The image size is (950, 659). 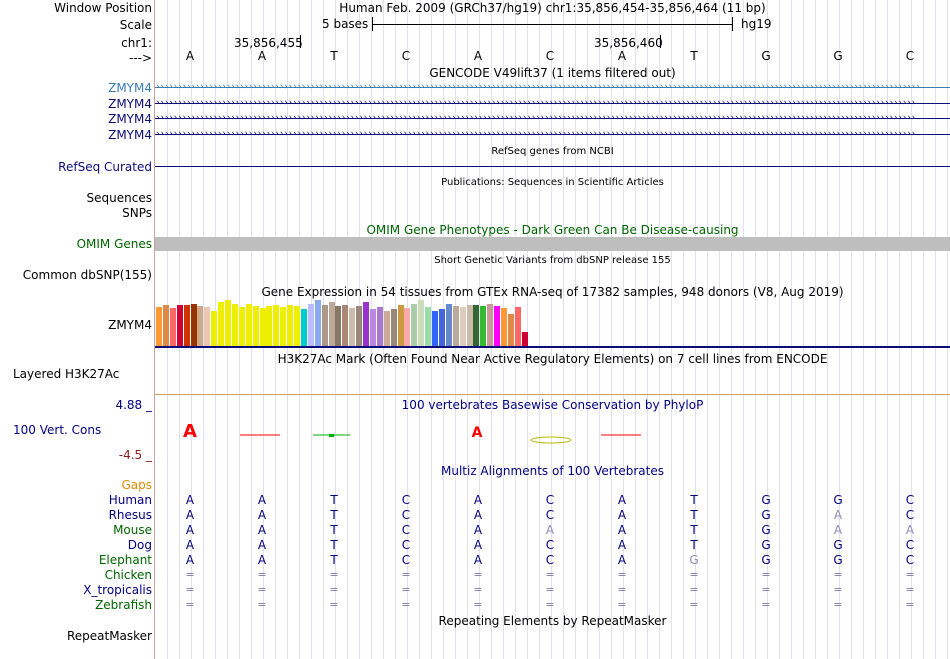 I want to click on multiz-species-label: Zebrafish, so click(x=123, y=605).